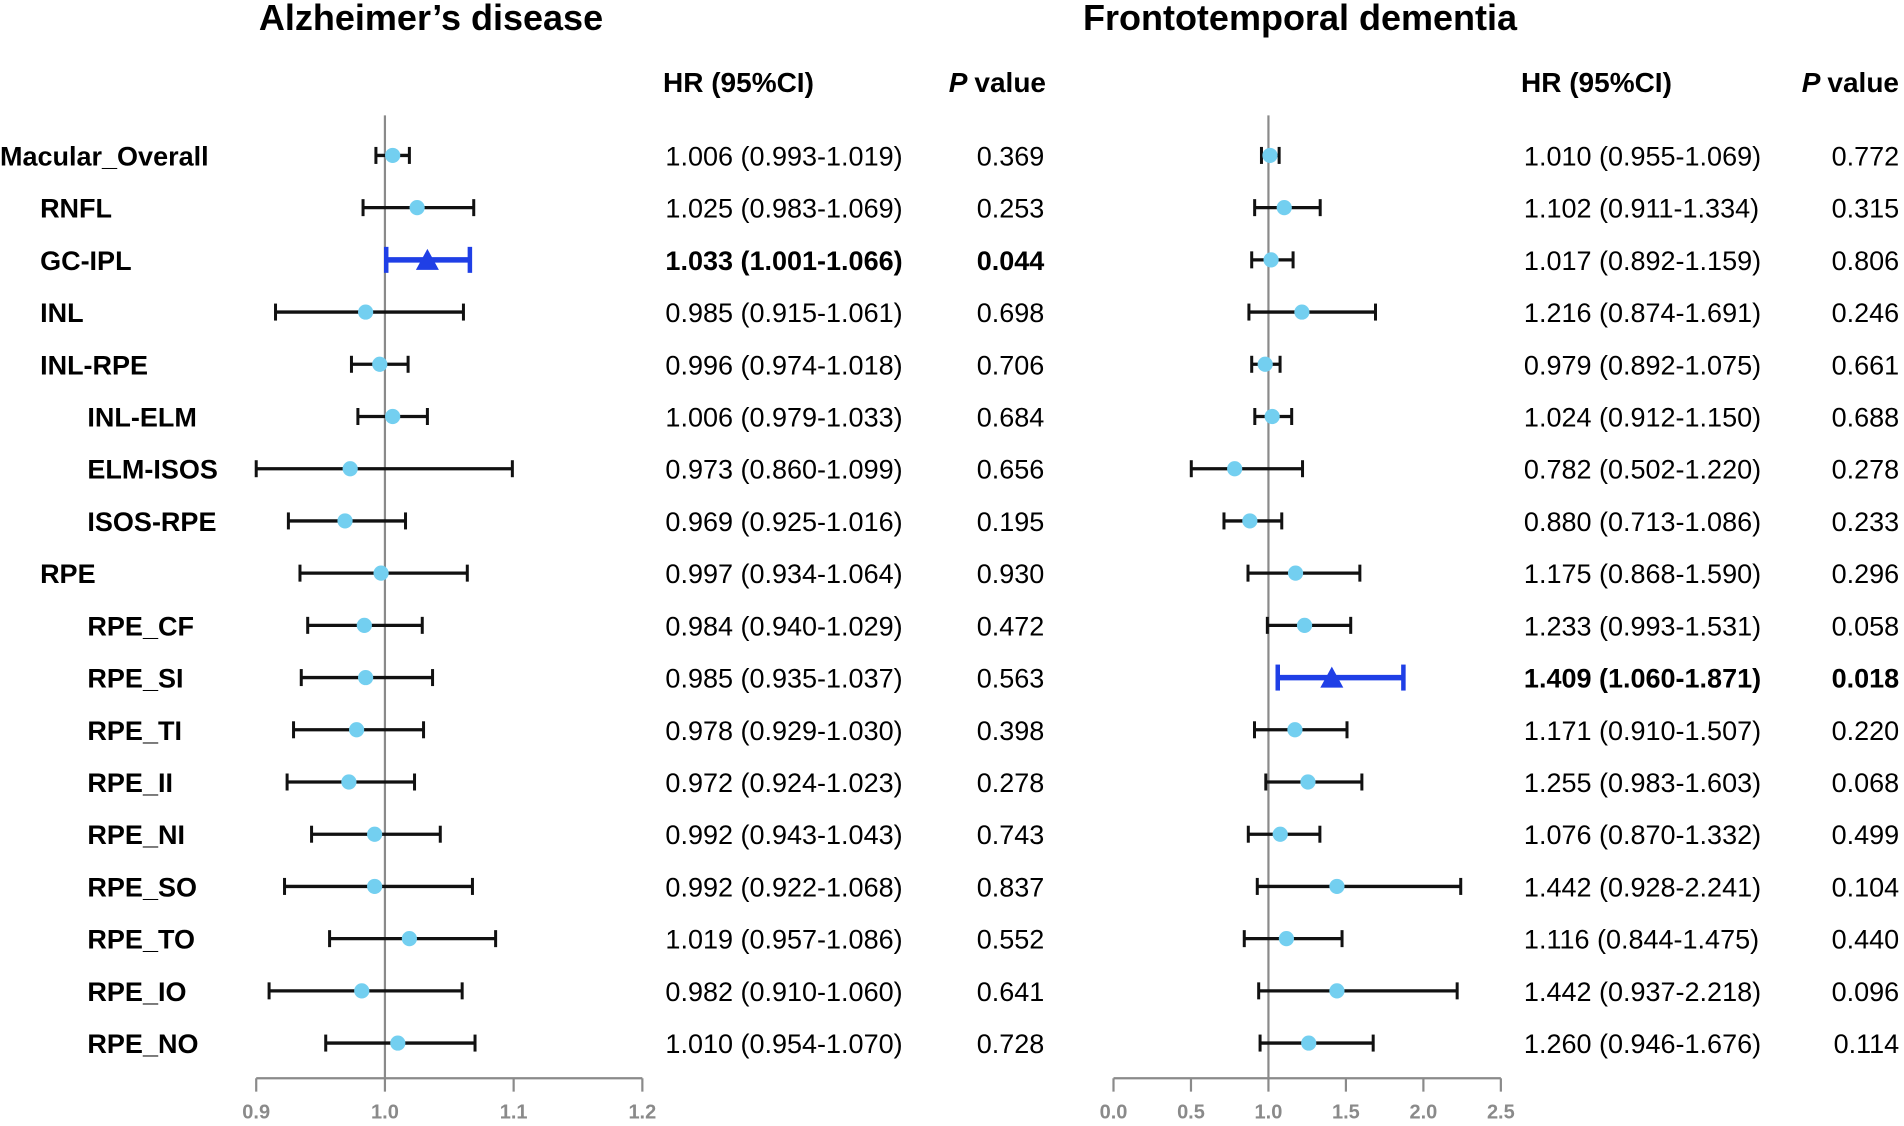 The height and width of the screenshot is (1126, 1904). Describe the element at coordinates (1011, 418) in the screenshot. I see `p-value: 0.684` at that location.